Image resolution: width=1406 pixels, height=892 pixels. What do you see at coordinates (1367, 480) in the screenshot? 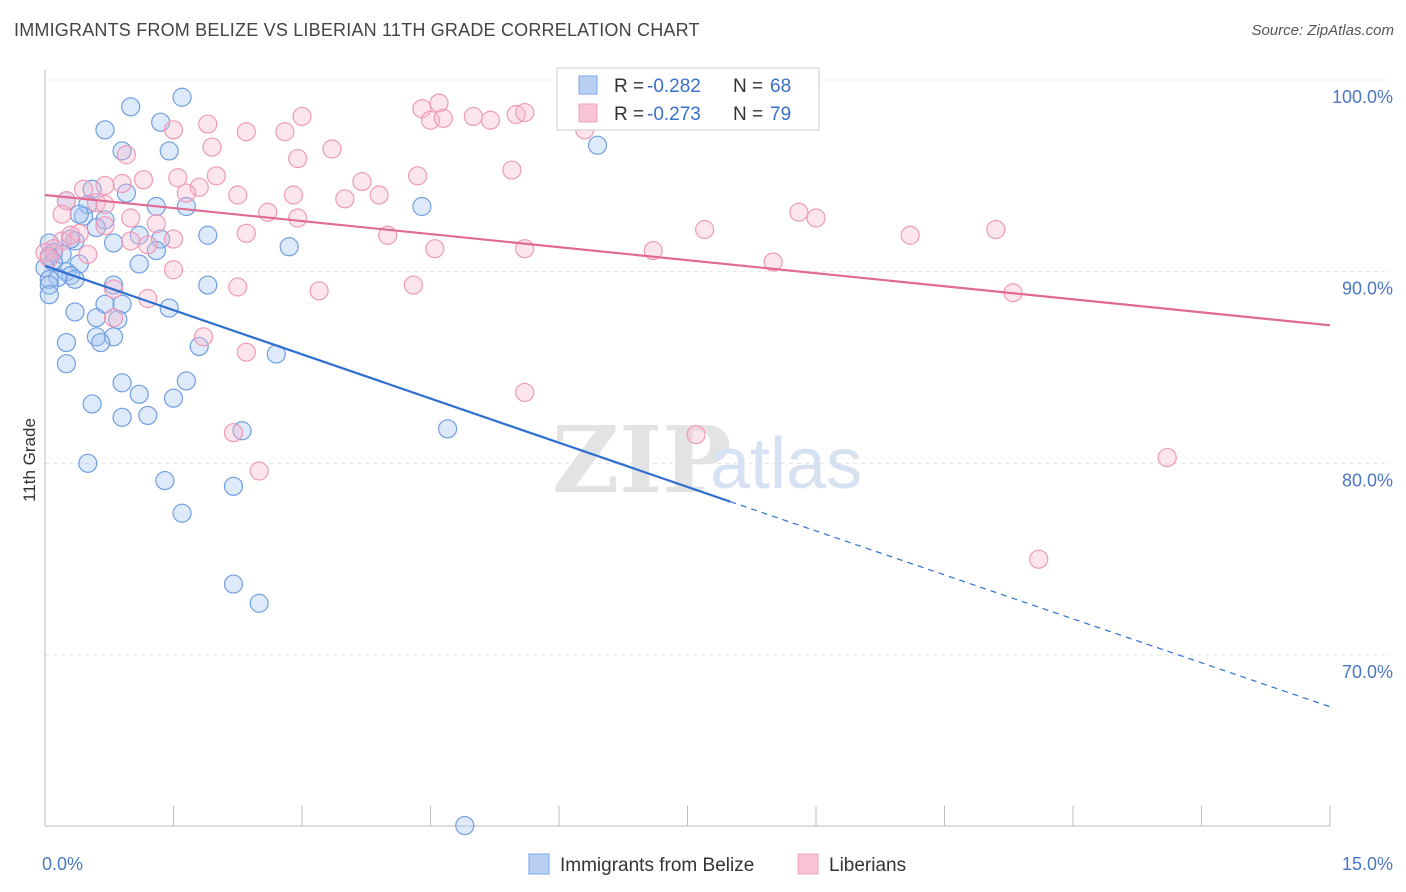
I see `y-tick-label-1: 80.0%` at bounding box center [1367, 480].